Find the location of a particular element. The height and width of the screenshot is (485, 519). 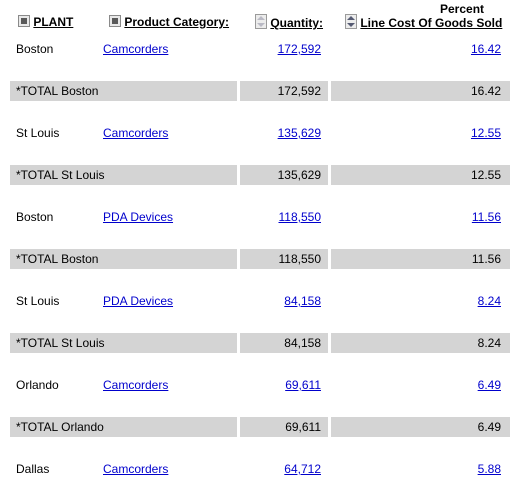

total-quantity: 84,158 is located at coordinates (302, 343).